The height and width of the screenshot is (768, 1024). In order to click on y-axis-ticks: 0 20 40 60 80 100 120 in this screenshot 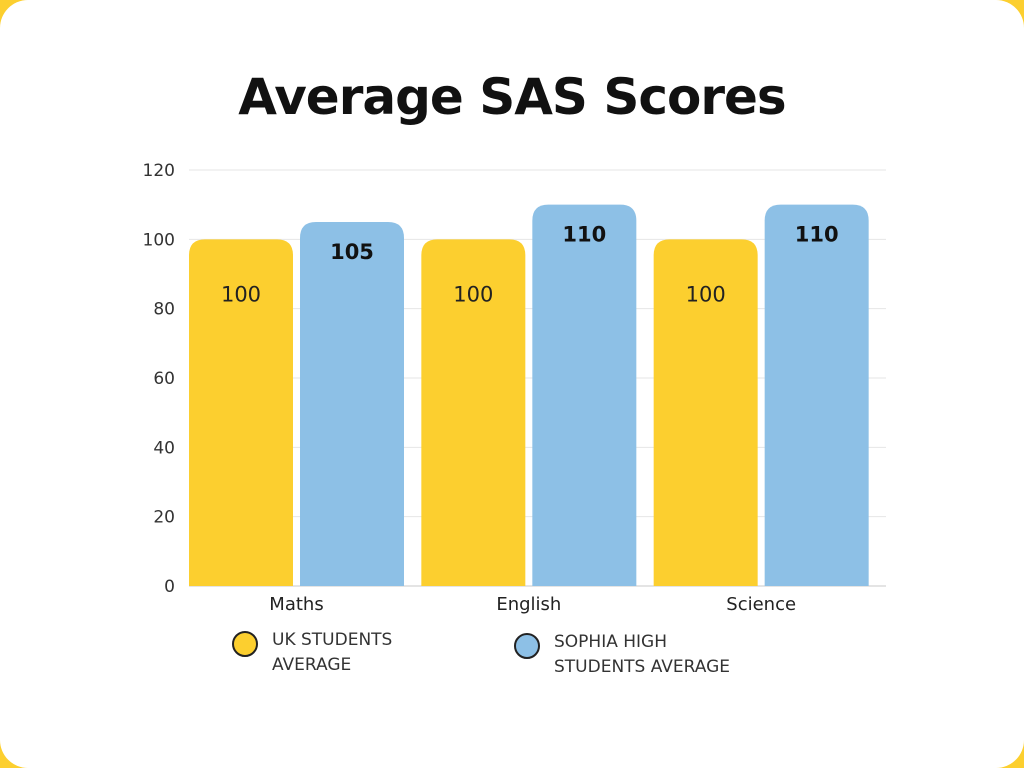, I will do `click(159, 379)`.